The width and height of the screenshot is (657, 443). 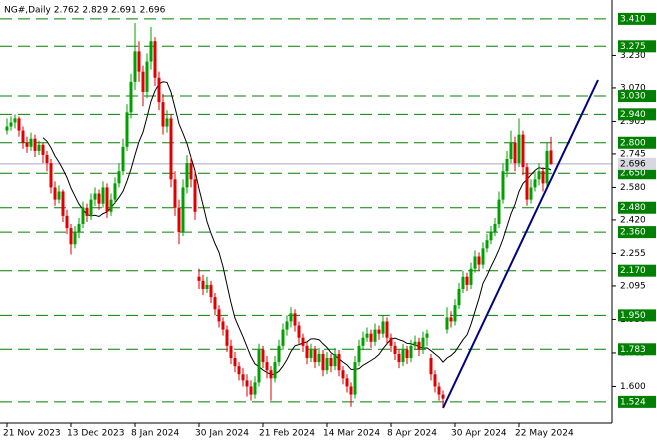 What do you see at coordinates (633, 19) in the screenshot?
I see `level-label: 3.410` at bounding box center [633, 19].